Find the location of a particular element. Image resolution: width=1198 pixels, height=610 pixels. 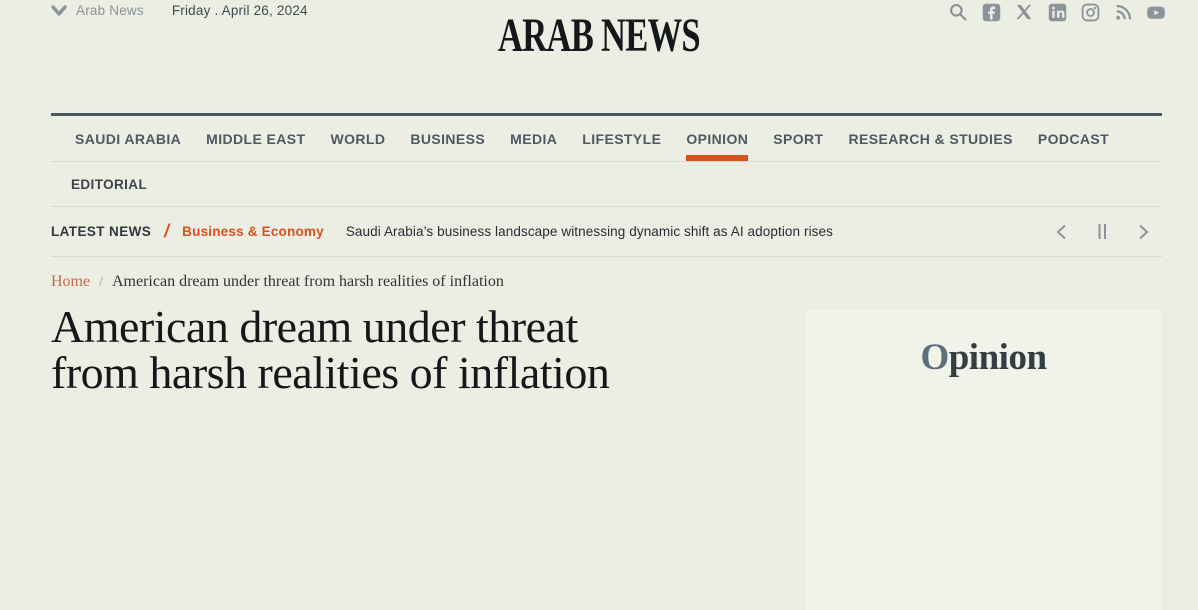

arab-news-logo: ARAB NEWS is located at coordinates (599, 35).